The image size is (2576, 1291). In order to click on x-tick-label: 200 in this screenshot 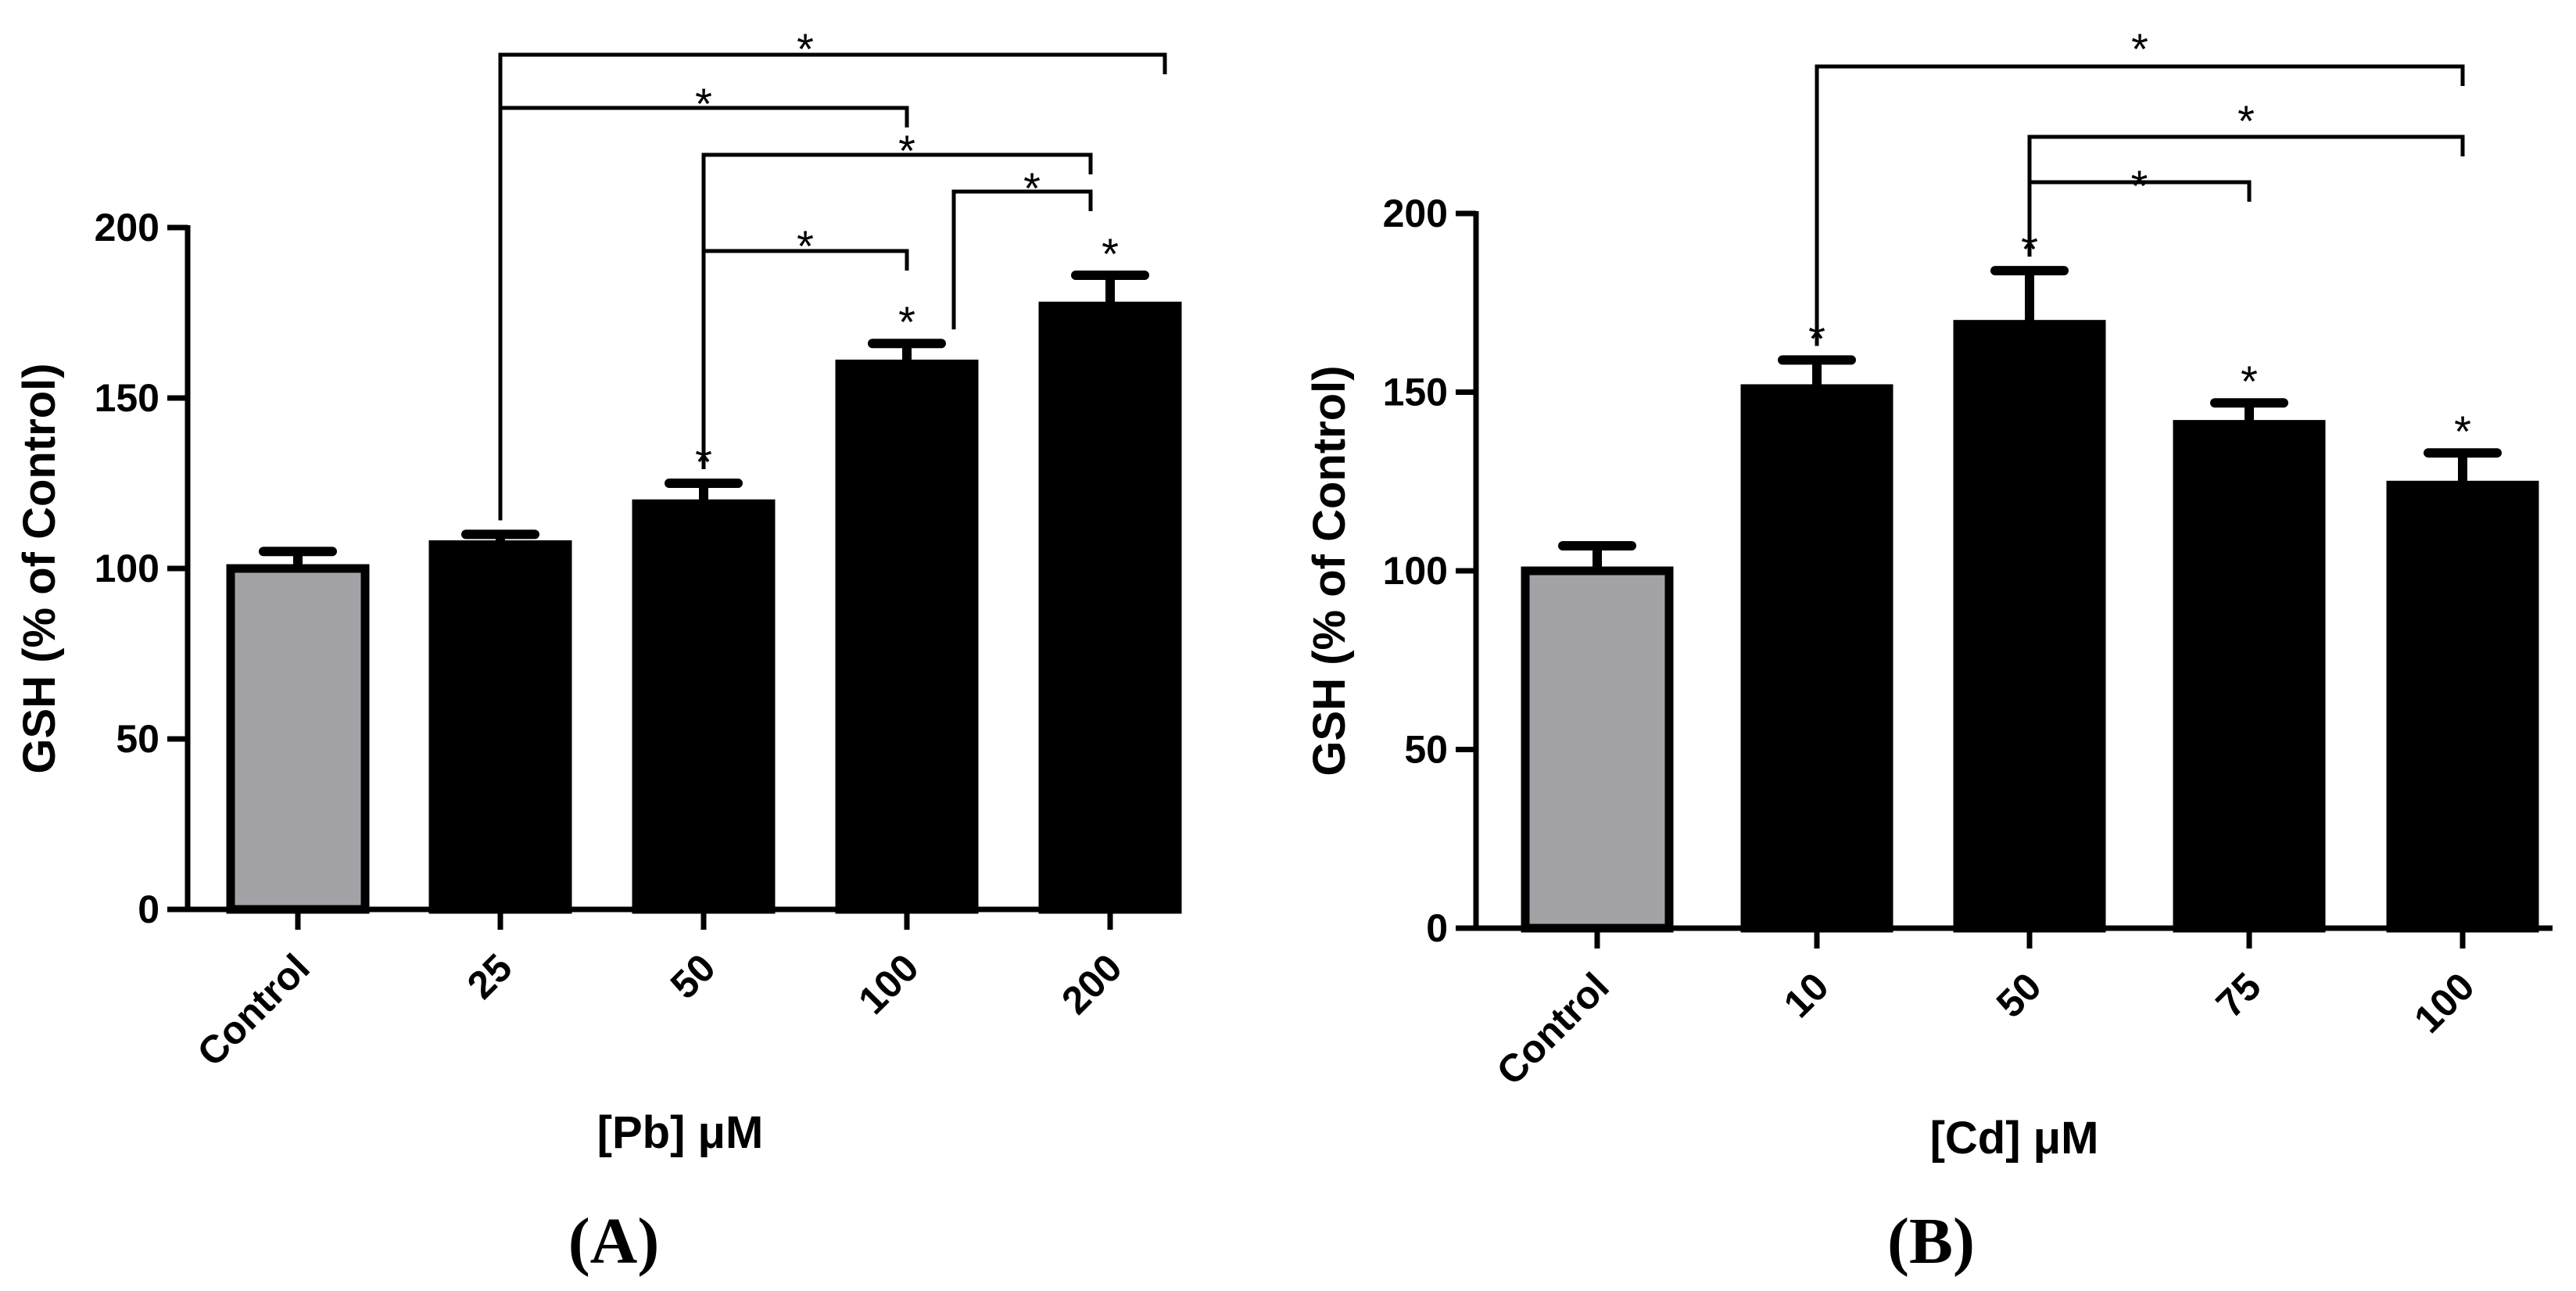, I will do `click(1091, 984)`.